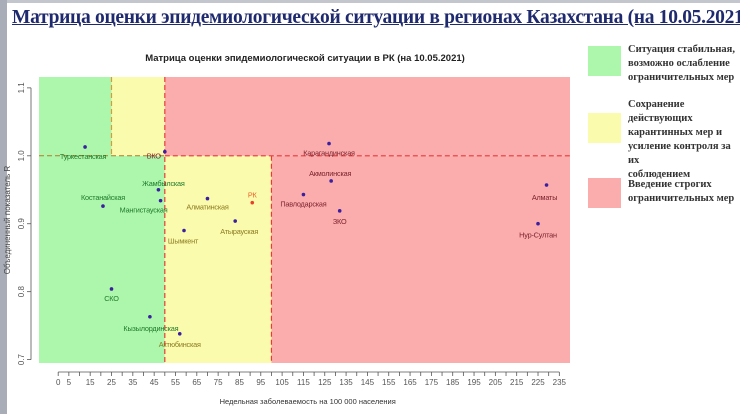 The image size is (740, 414). I want to click on x-tick-label: 105, so click(282, 382).